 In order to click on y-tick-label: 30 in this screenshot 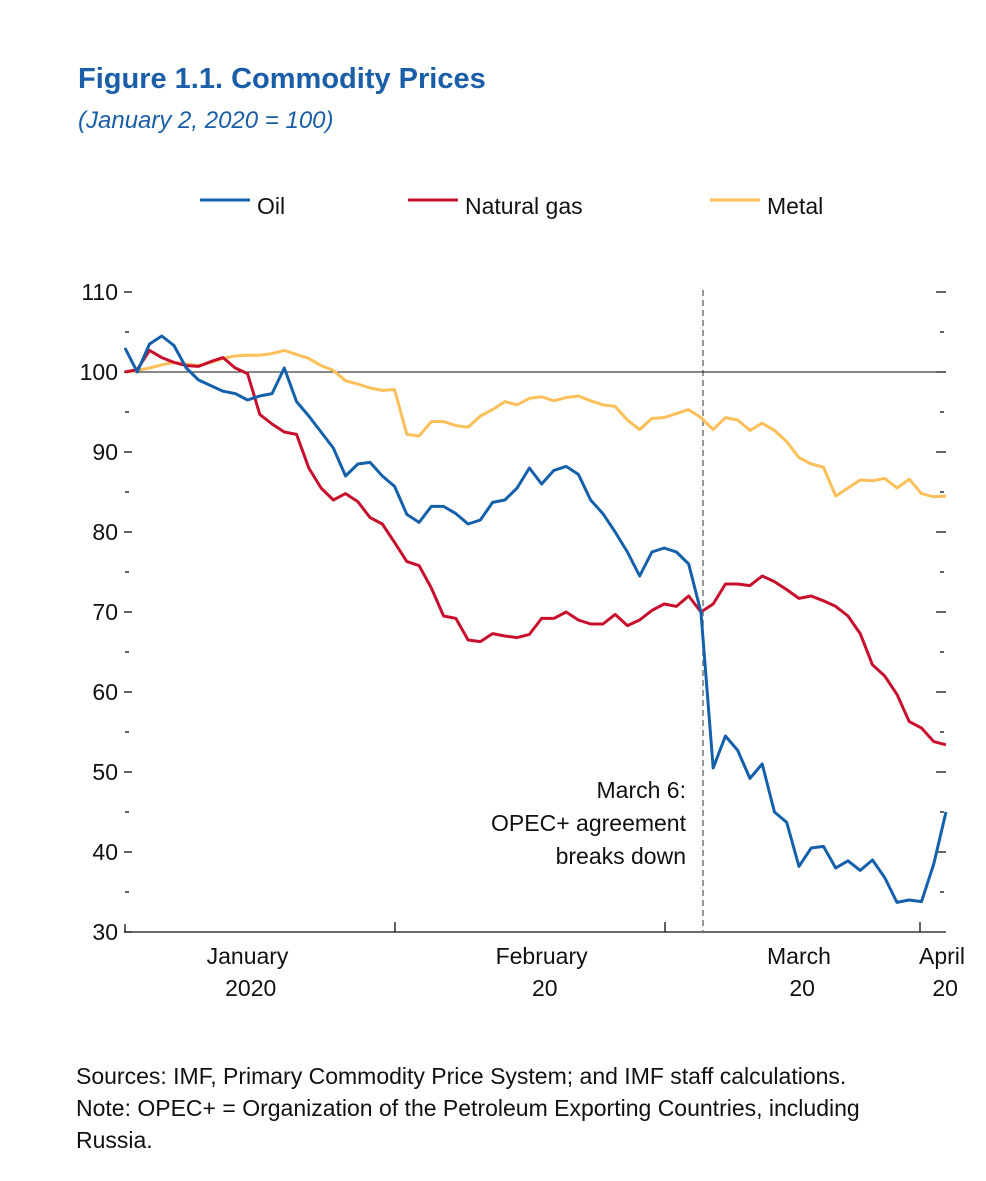, I will do `click(105, 932)`.